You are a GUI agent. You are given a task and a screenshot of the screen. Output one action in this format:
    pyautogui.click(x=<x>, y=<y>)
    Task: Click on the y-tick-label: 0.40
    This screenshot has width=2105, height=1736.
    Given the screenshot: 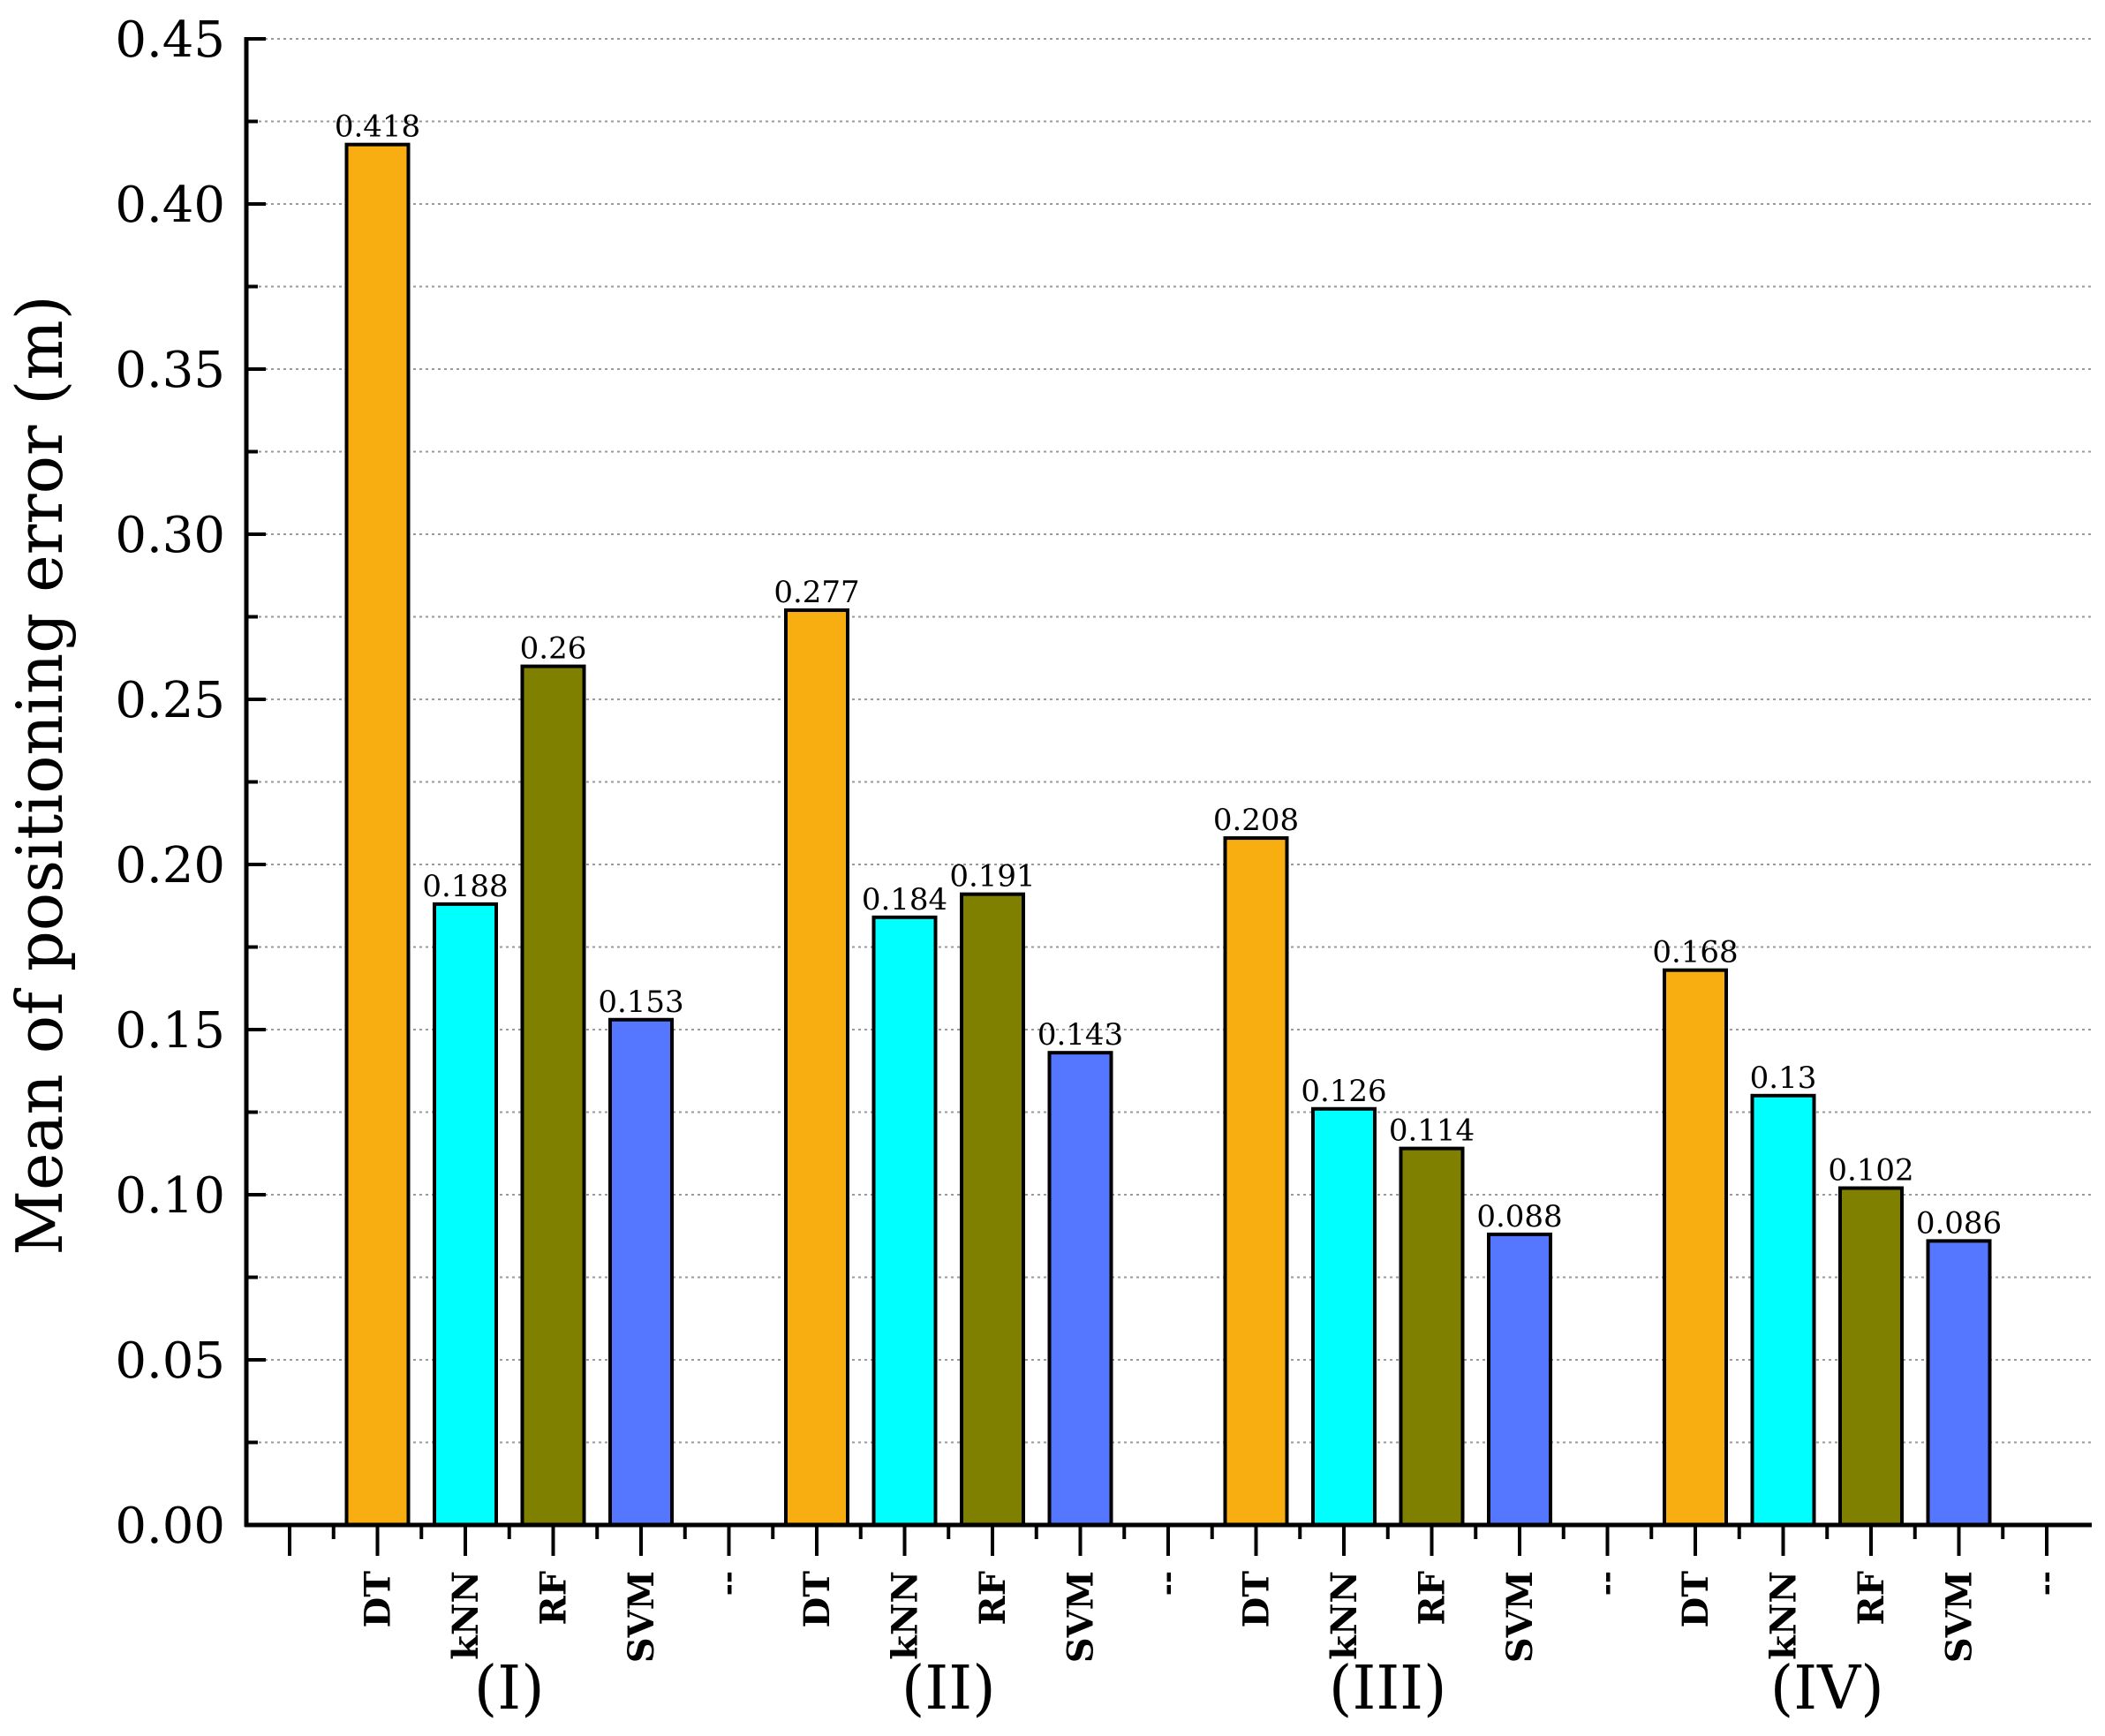 What is the action you would take?
    pyautogui.click(x=170, y=205)
    